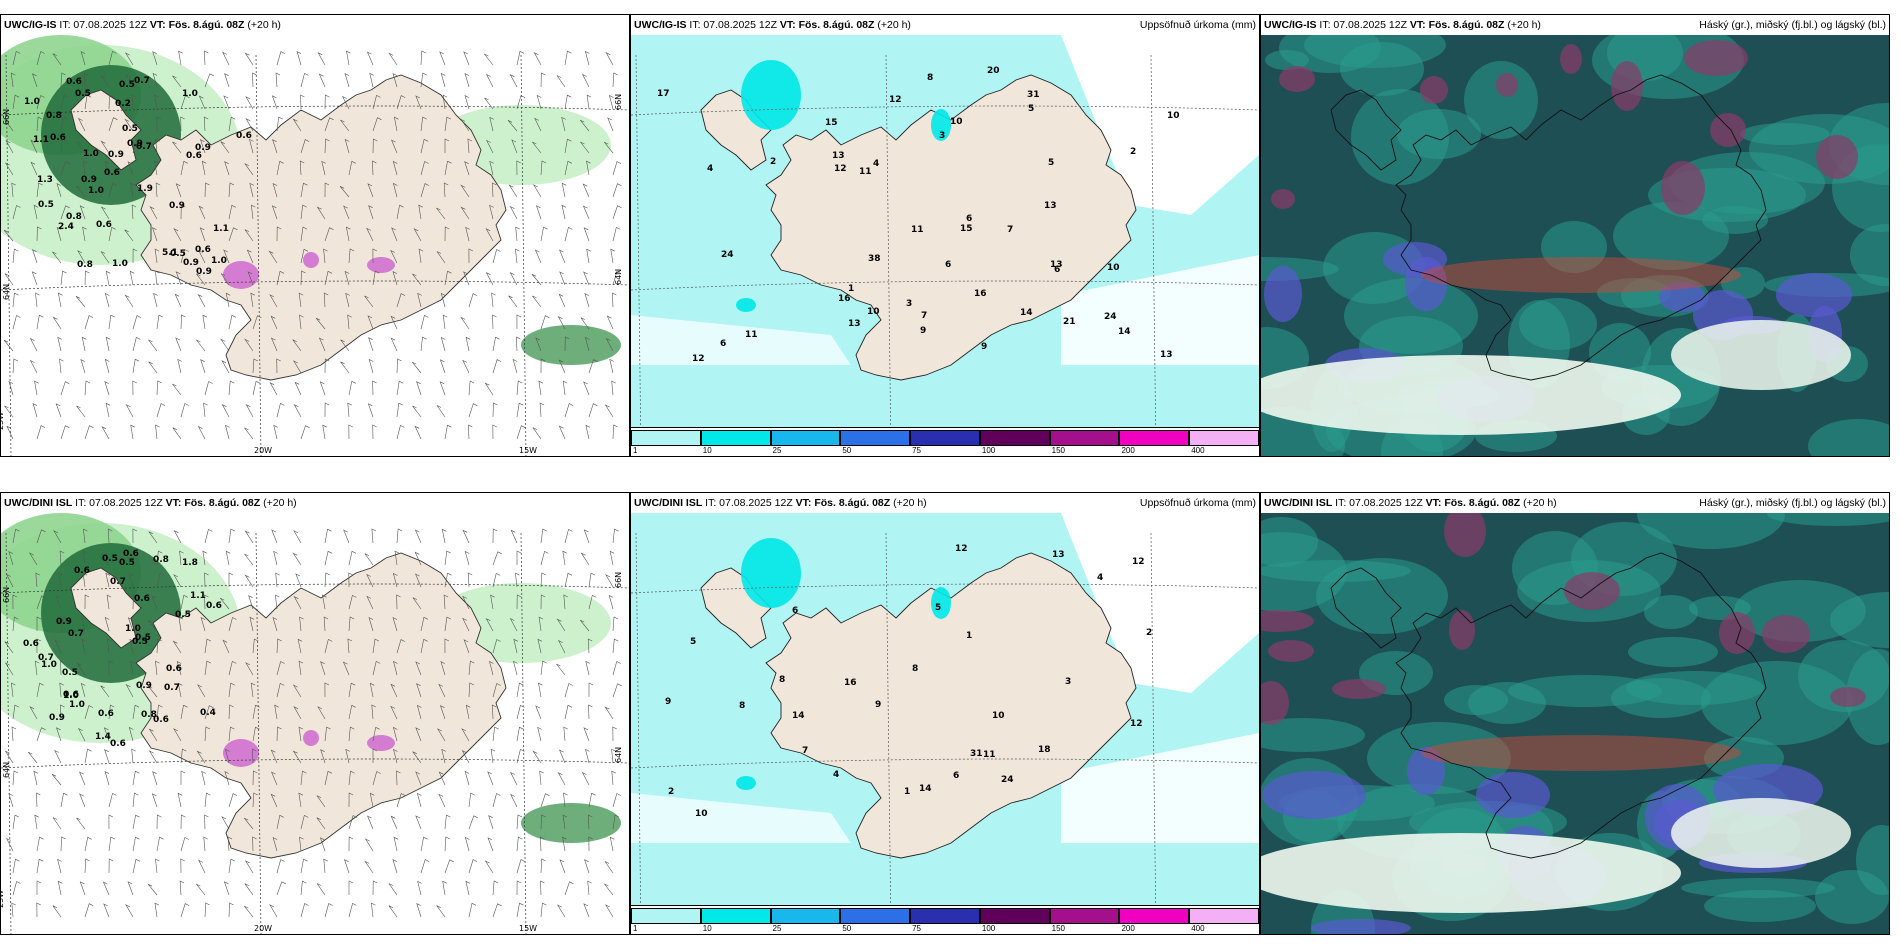  Describe the element at coordinates (140, 642) in the screenshot. I see `value-label: 0.5` at that location.